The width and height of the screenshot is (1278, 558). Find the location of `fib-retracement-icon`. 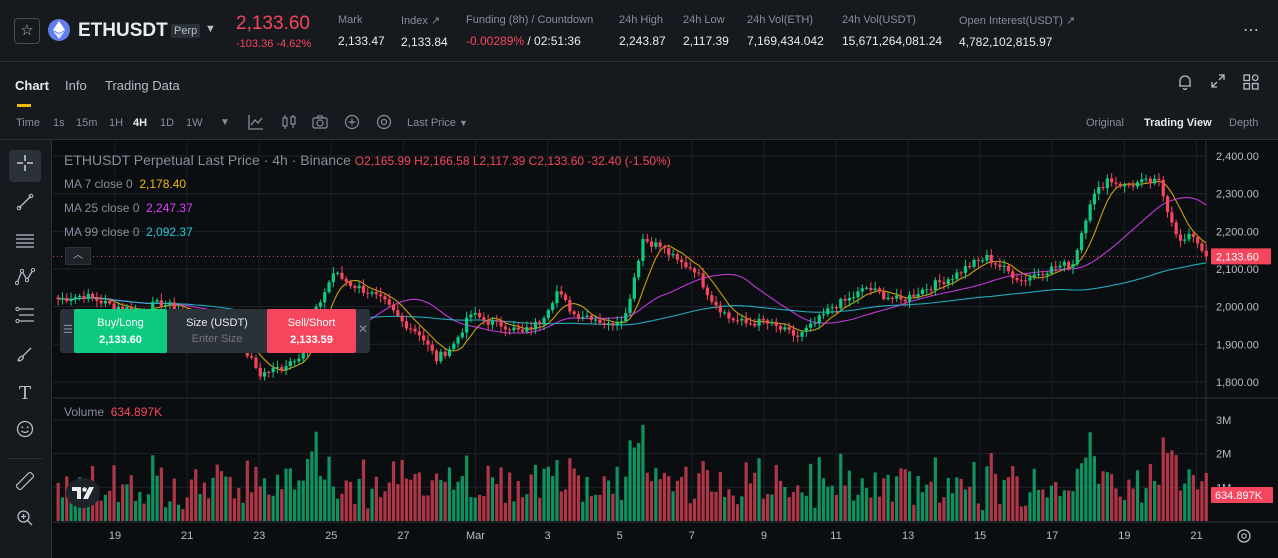

fib-retracement-icon is located at coordinates (25, 318).